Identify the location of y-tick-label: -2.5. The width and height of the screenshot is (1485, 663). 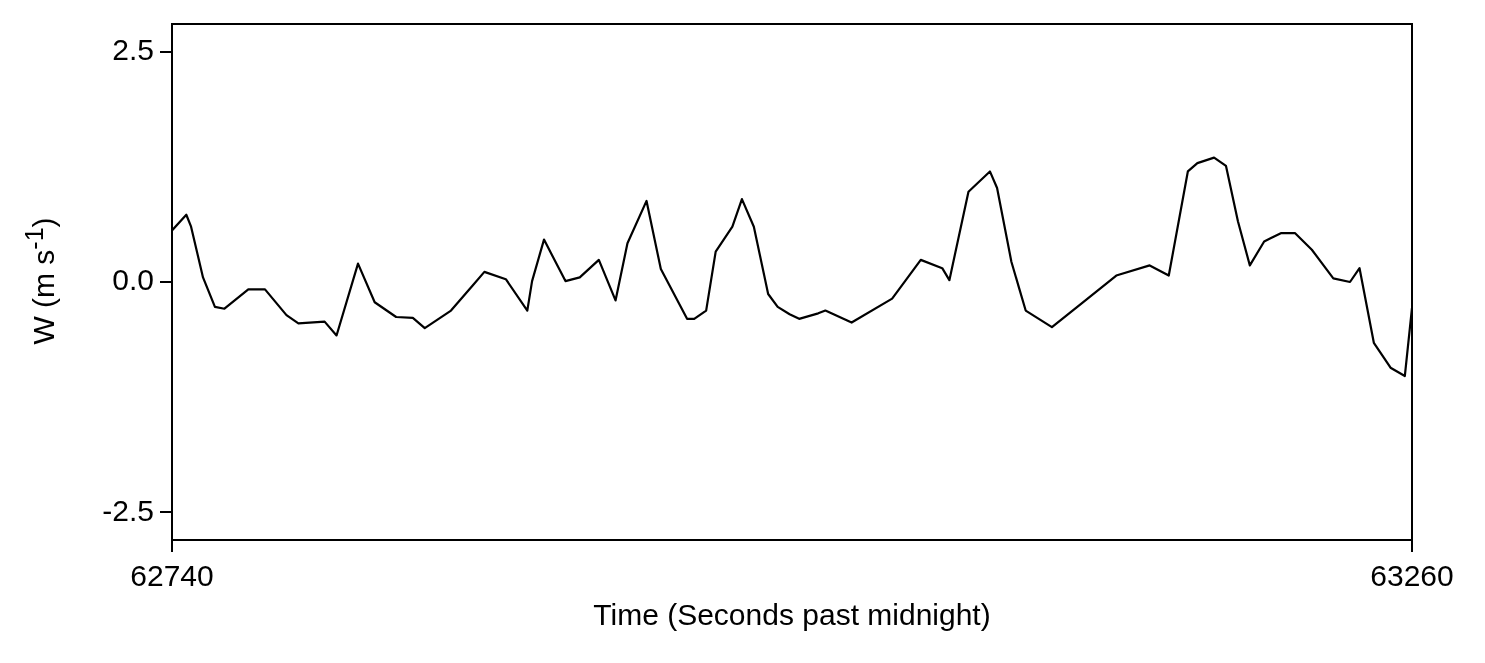
(128, 510).